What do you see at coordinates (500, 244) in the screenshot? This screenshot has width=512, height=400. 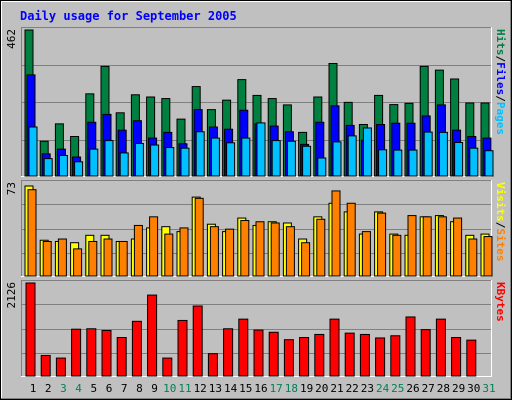 I see `legend-sites: Sites` at bounding box center [500, 244].